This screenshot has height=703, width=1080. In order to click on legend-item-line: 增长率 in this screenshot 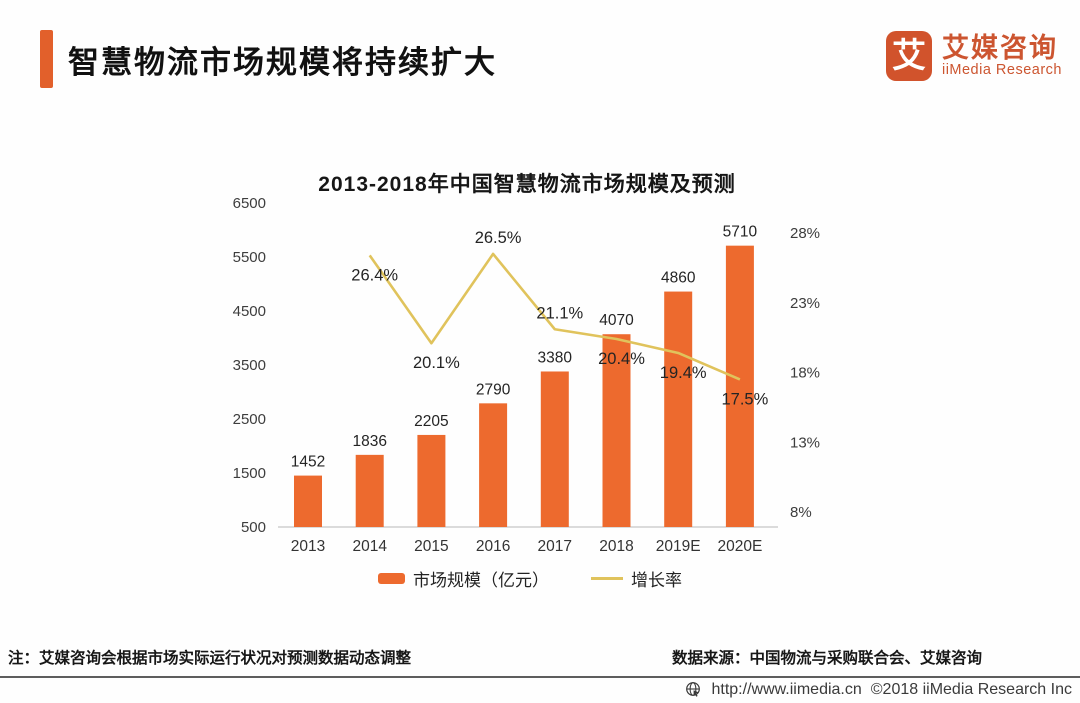, I will do `click(636, 578)`.